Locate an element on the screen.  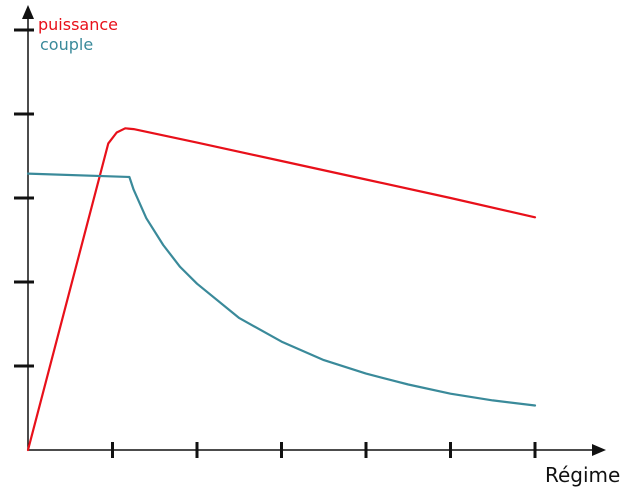
y-axis-arrow is located at coordinates (28, 12).